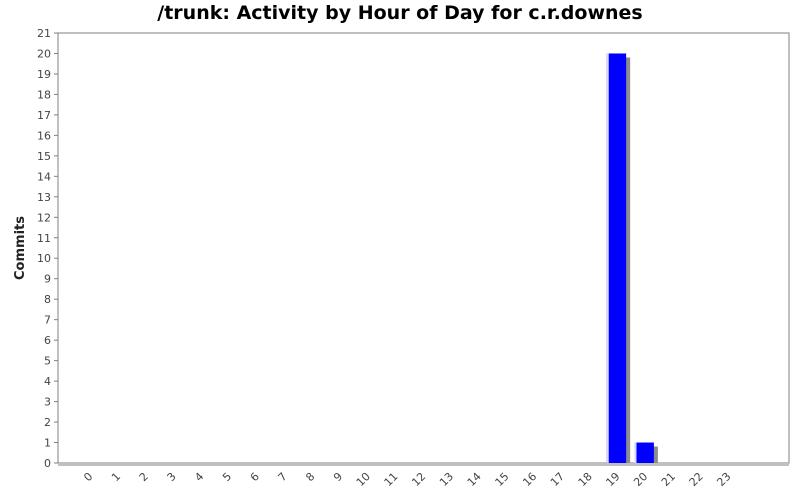  Describe the element at coordinates (47, 443) in the screenshot. I see `y-tick-label: 1` at that location.